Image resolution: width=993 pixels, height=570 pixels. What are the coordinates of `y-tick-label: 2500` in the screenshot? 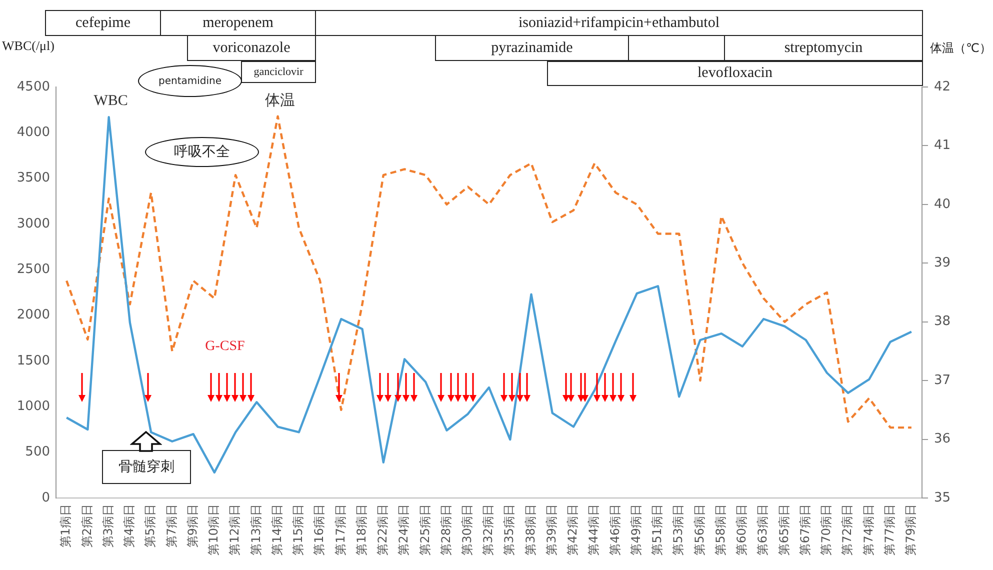 It's located at (33, 270).